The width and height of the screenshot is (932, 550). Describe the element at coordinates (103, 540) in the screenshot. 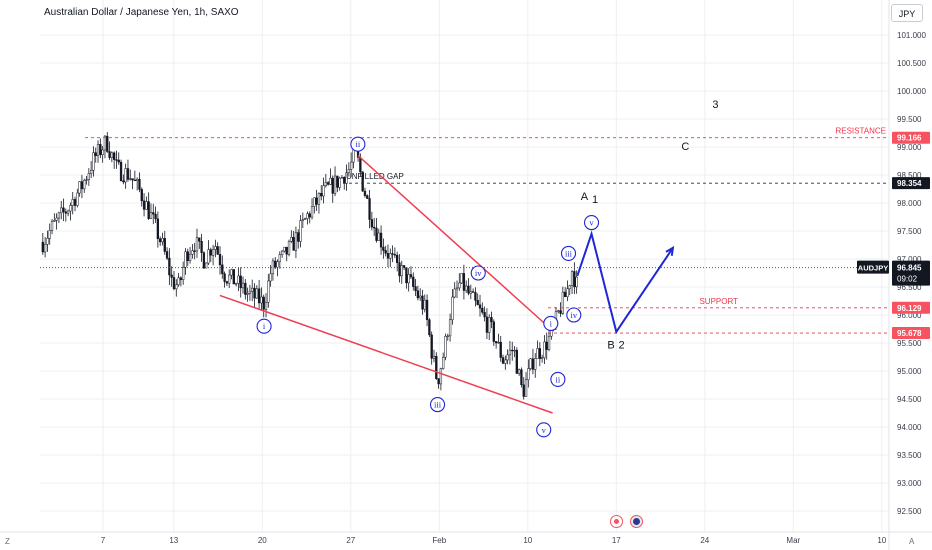

I see `x-tick-label: 7` at that location.